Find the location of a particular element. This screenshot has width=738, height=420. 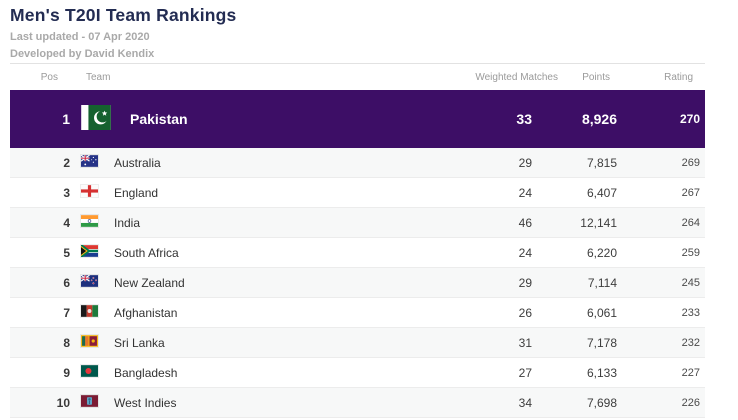

table-header-row: Pos Team Weighted Matches Points Rating is located at coordinates (357, 77).